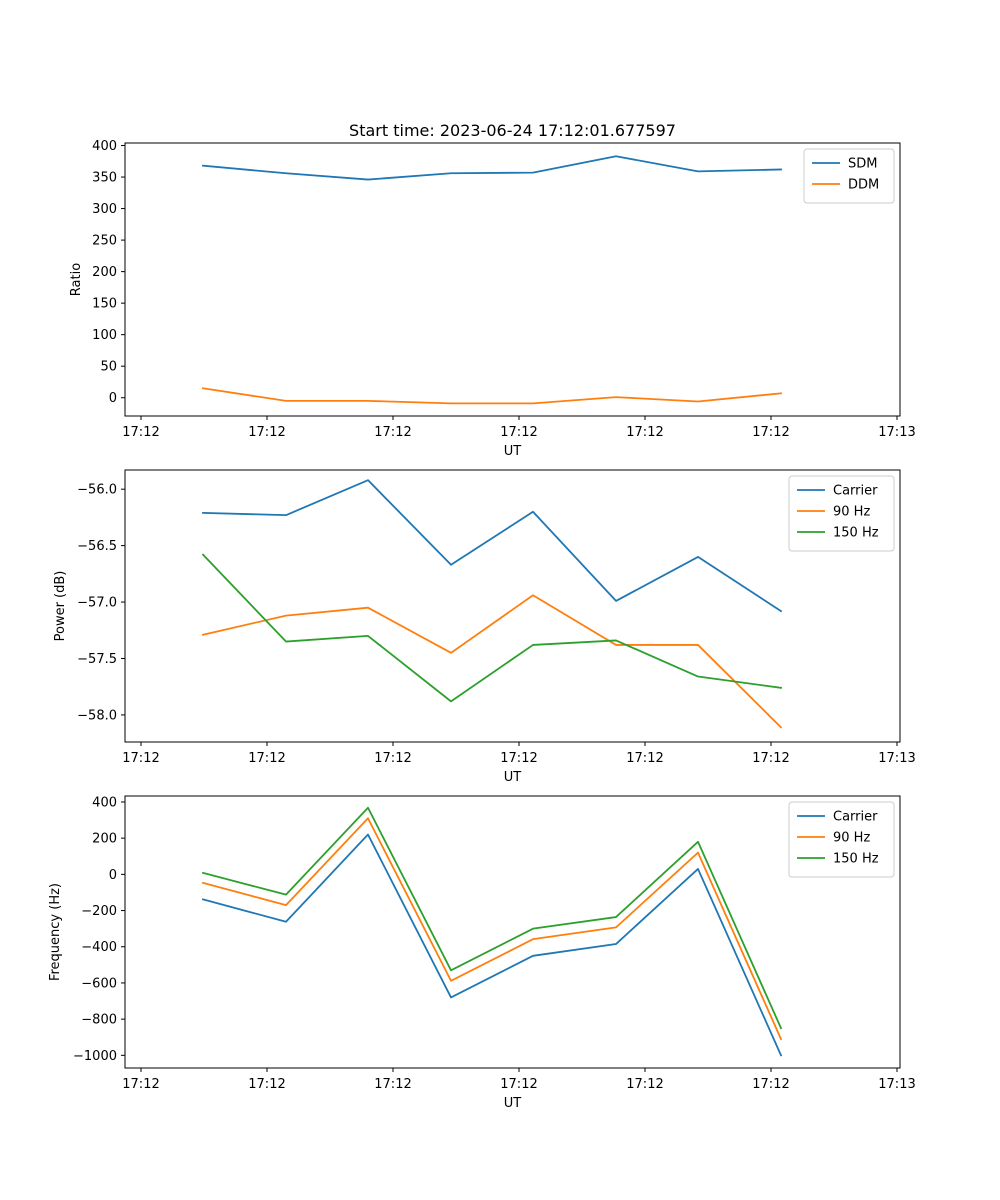 This screenshot has width=1000, height=1200. Describe the element at coordinates (97, 546) in the screenshot. I see `y-tick-label: −56.5` at that location.